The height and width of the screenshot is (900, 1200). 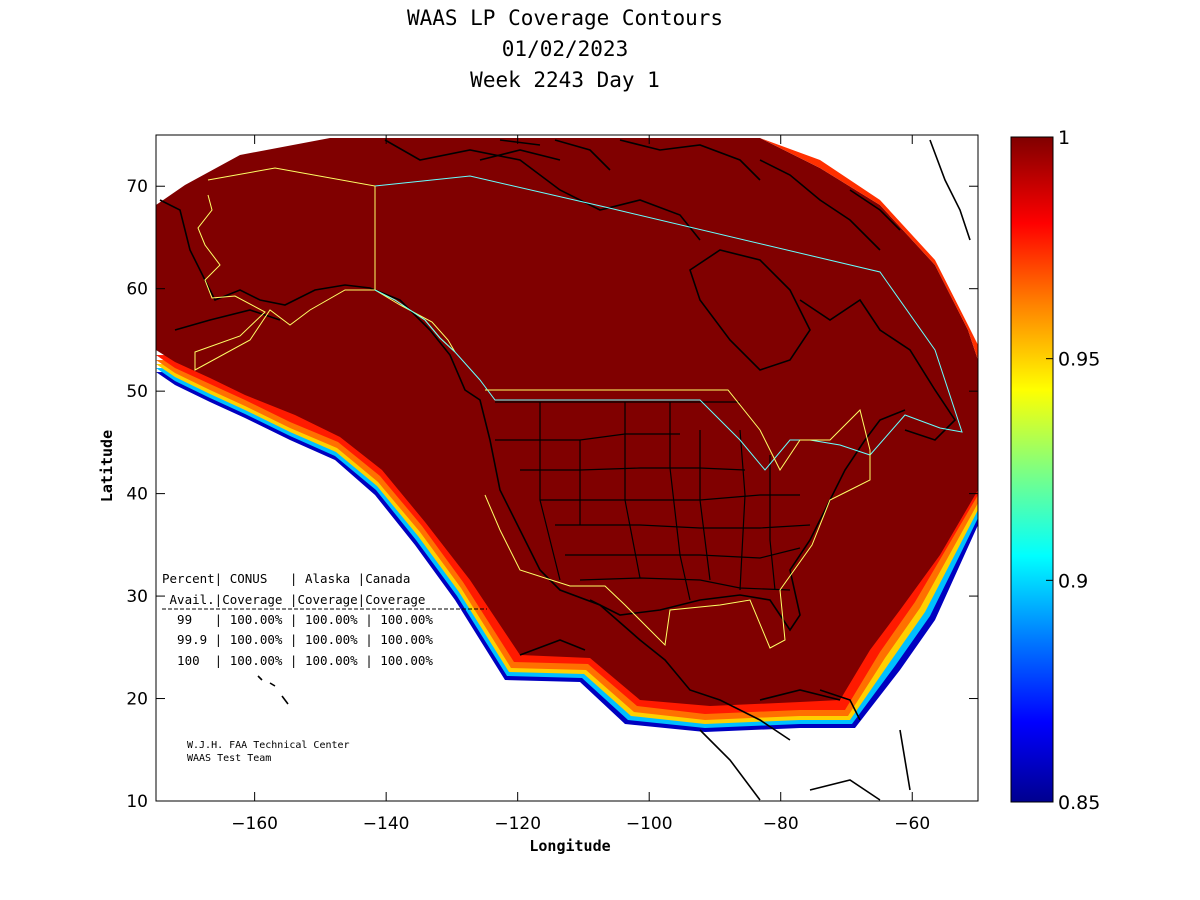 What do you see at coordinates (1064, 138) in the screenshot?
I see `colorbar-tick-label: 1` at bounding box center [1064, 138].